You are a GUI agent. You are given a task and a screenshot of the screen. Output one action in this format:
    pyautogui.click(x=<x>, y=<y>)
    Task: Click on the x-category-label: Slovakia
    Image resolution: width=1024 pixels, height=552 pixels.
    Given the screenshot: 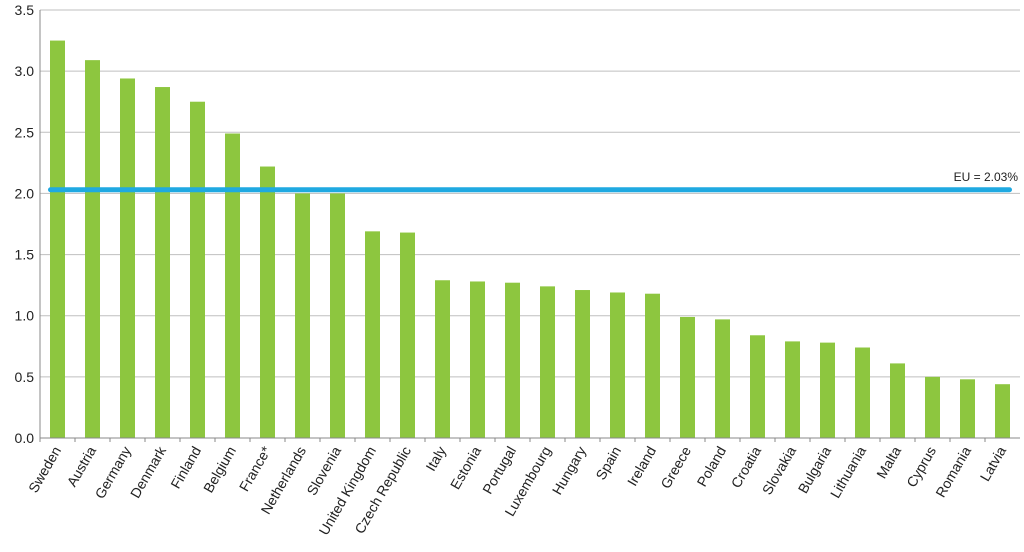 What is the action you would take?
    pyautogui.click(x=779, y=470)
    